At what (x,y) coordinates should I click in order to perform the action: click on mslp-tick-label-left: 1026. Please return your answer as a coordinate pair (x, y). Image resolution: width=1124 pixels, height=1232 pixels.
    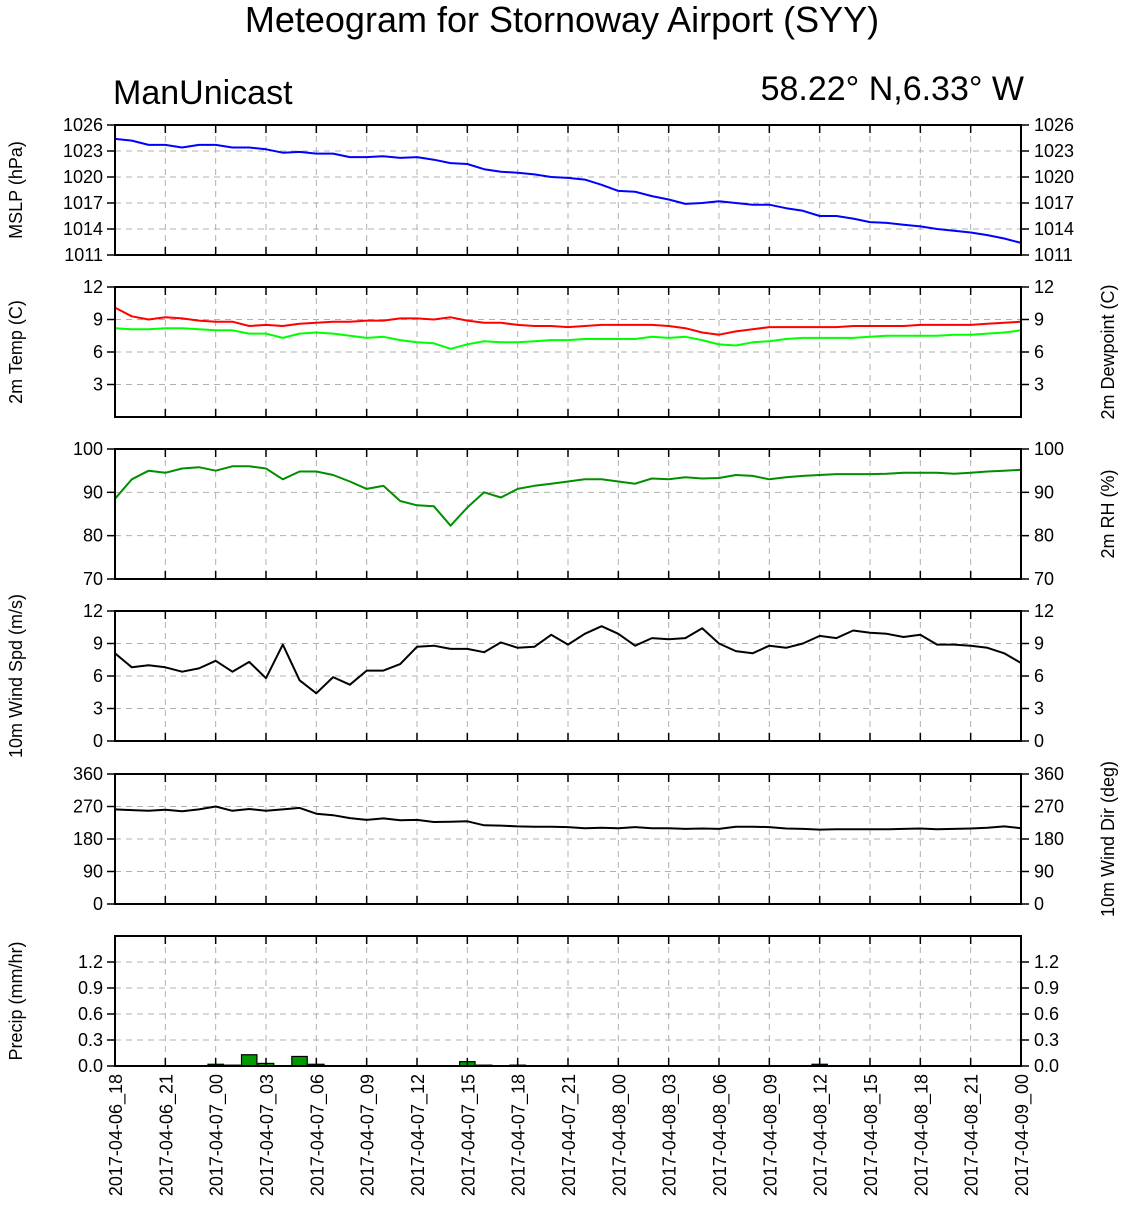
    Looking at the image, I should click on (83, 125).